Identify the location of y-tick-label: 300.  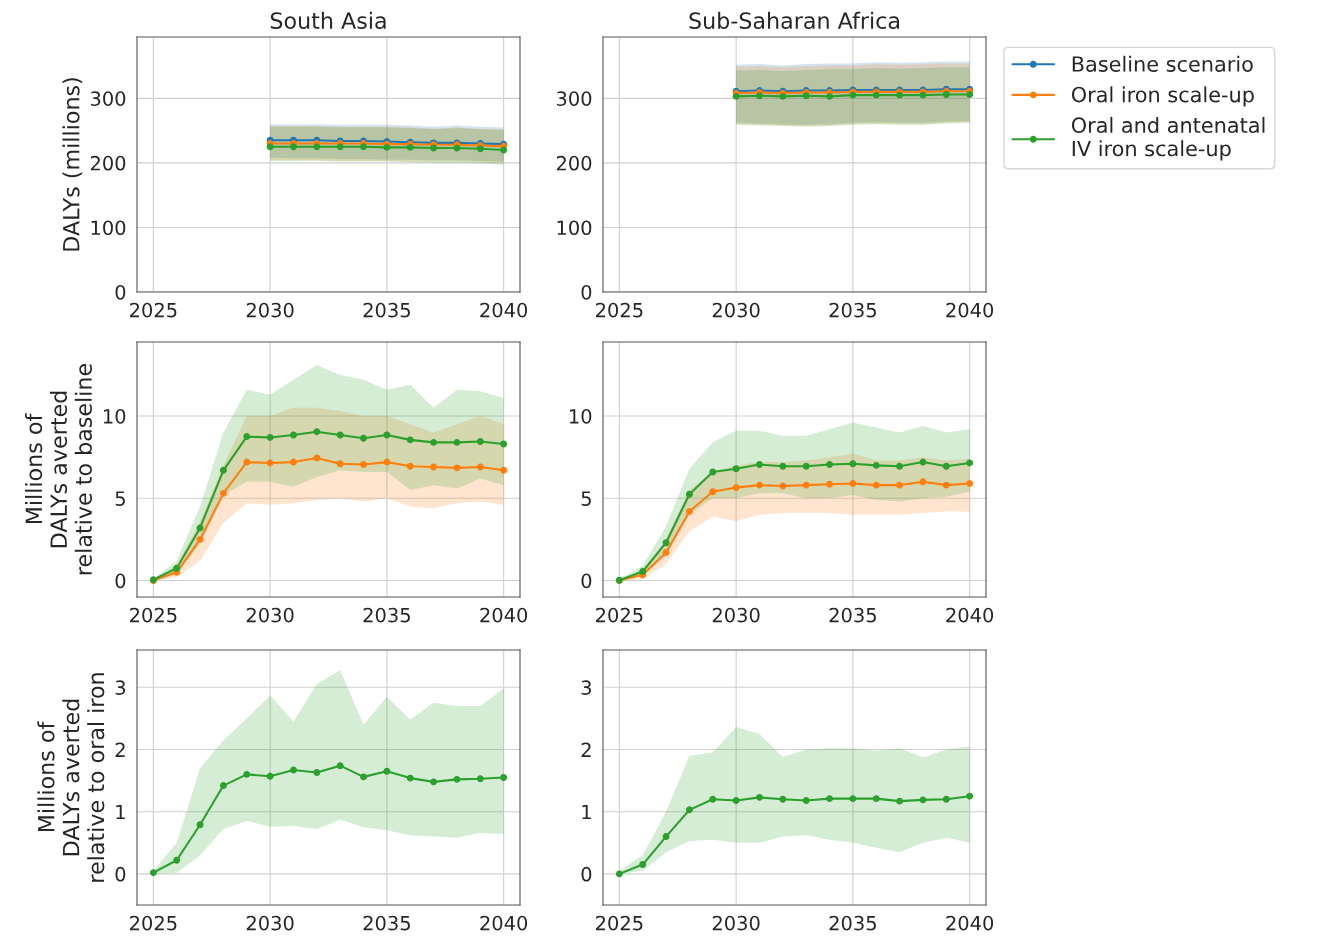
(574, 98).